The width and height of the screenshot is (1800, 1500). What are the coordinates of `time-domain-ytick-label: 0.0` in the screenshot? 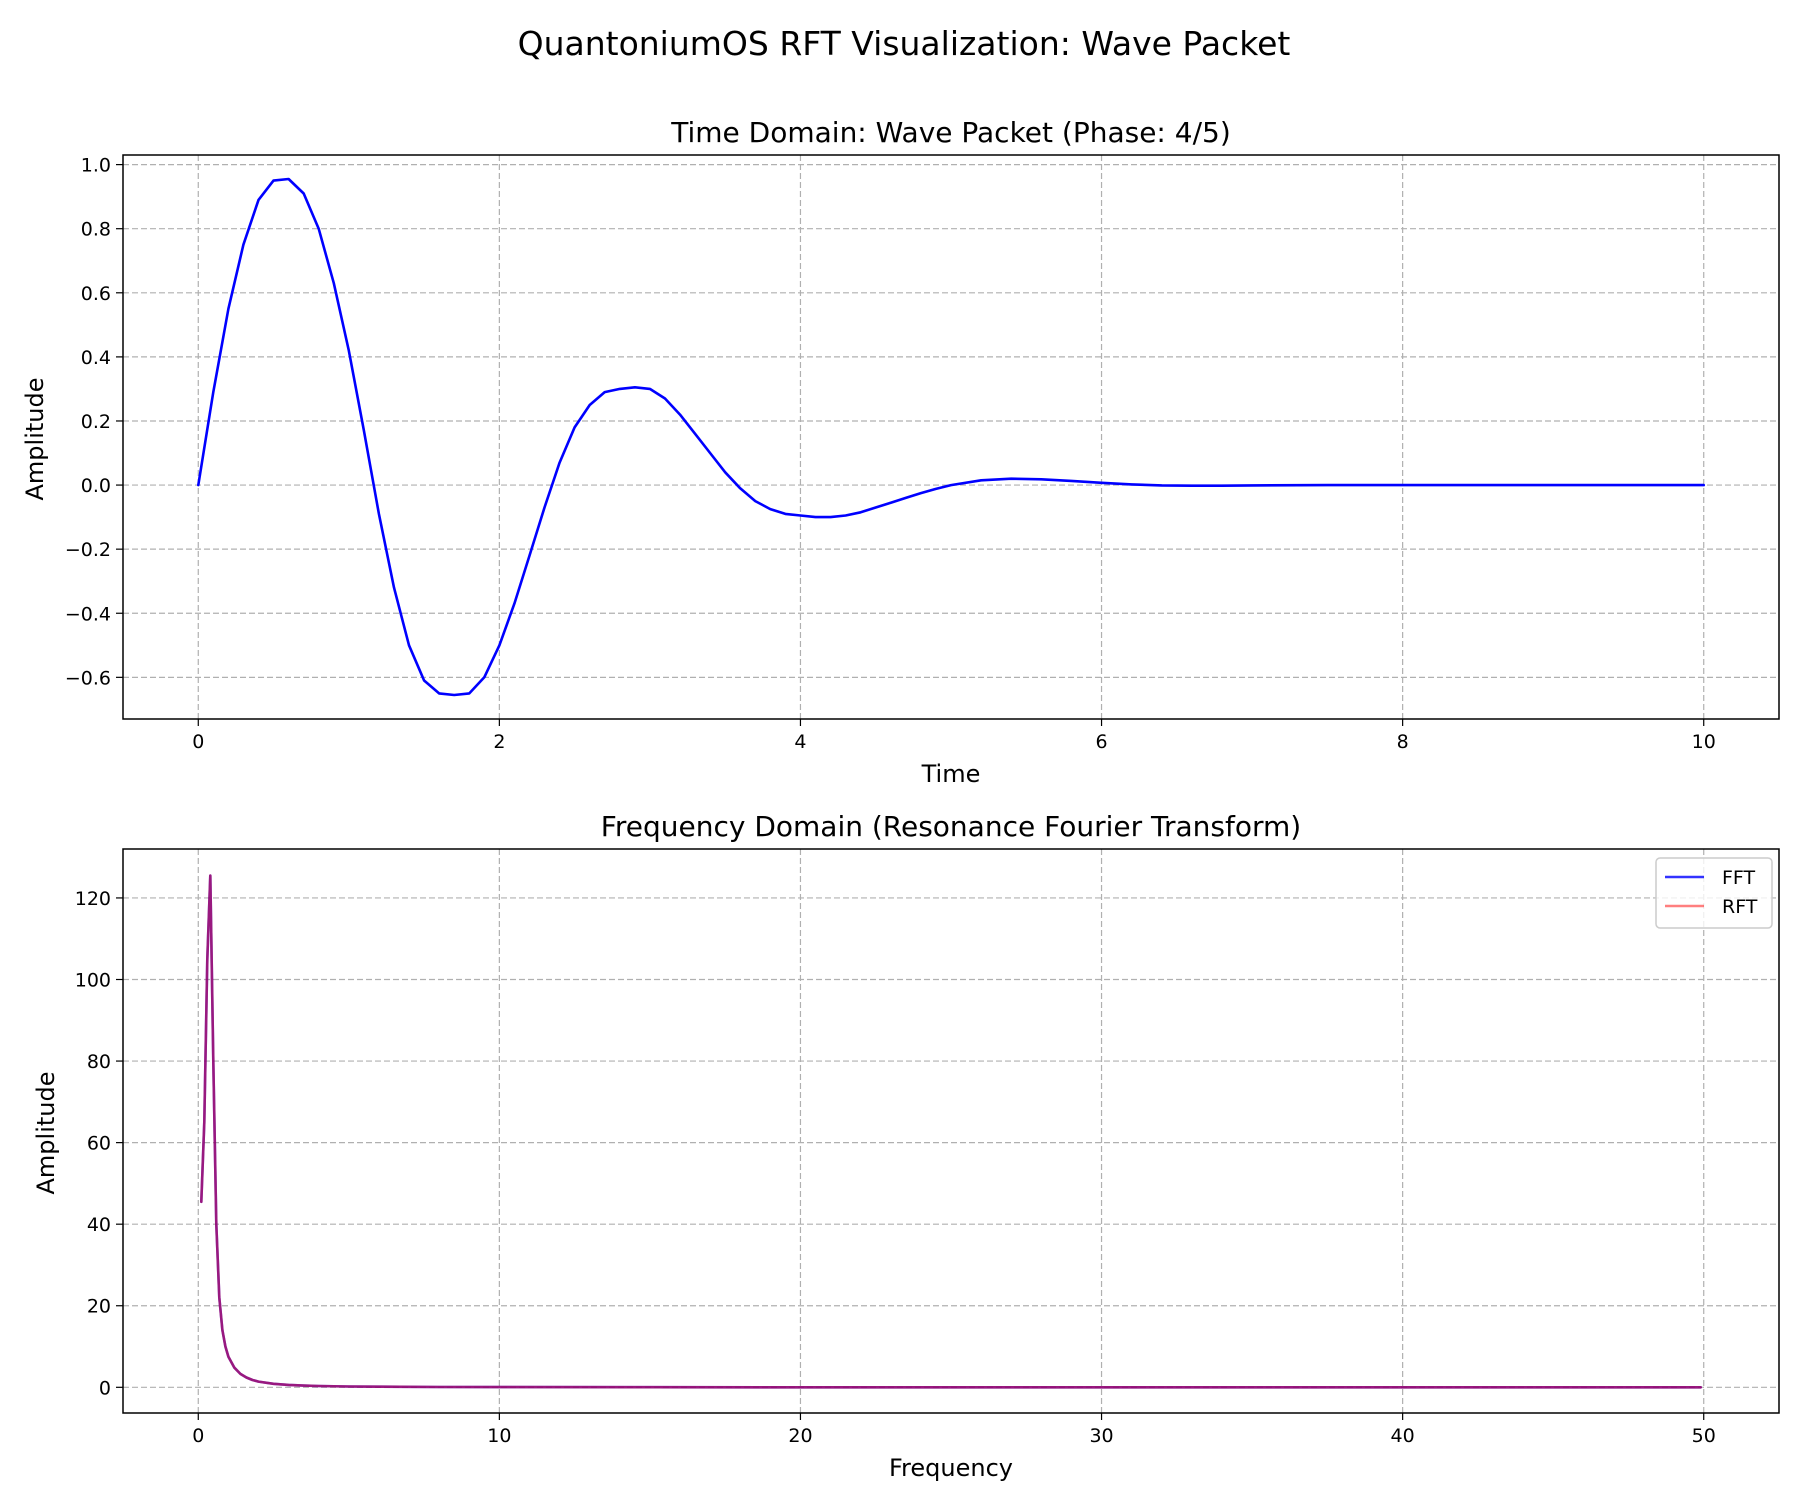 It's located at (96, 486).